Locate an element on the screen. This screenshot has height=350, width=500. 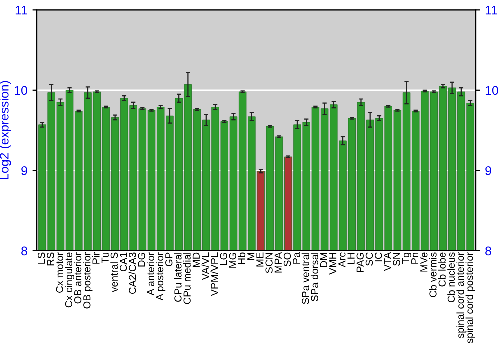
x-tick-label: MPA is located at coordinates (278, 262).